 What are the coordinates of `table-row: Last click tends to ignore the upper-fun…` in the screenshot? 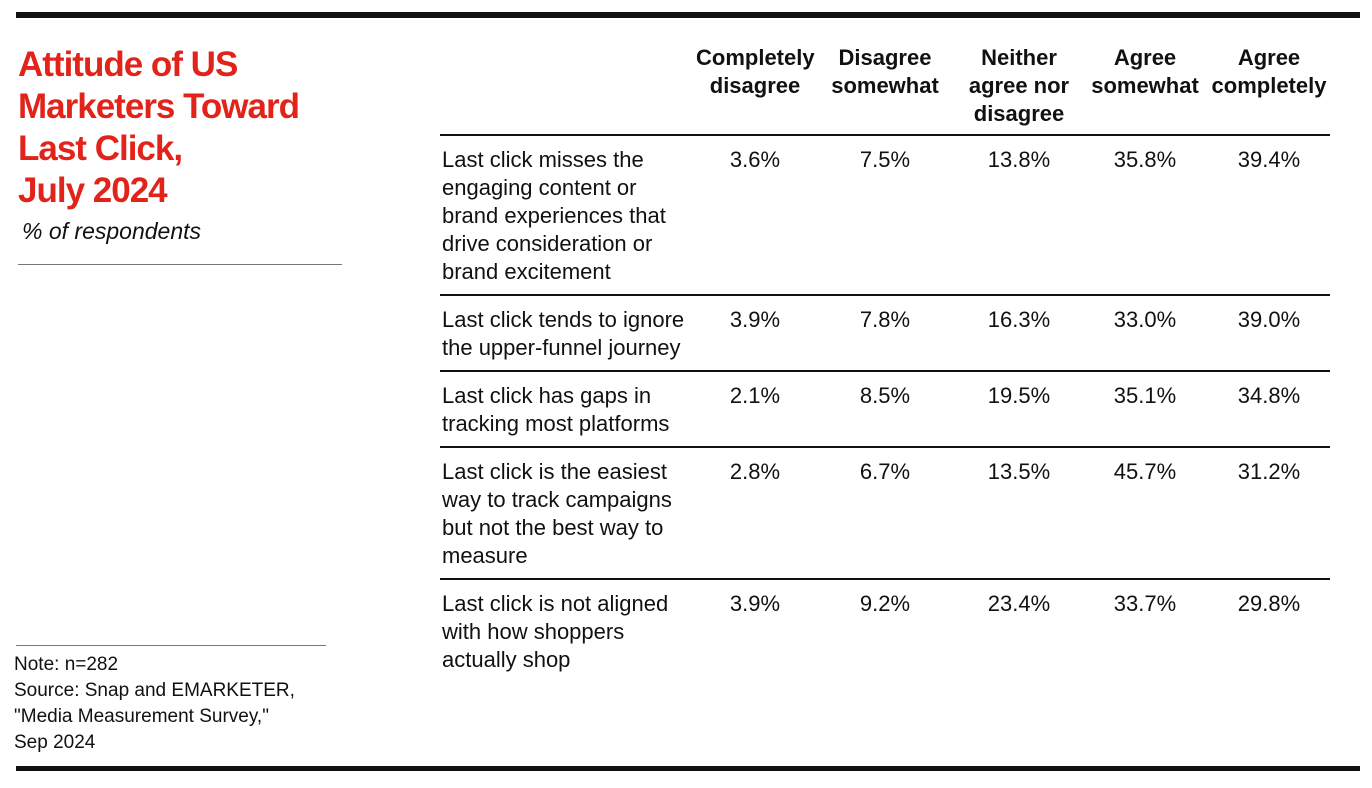 It's located at (885, 332).